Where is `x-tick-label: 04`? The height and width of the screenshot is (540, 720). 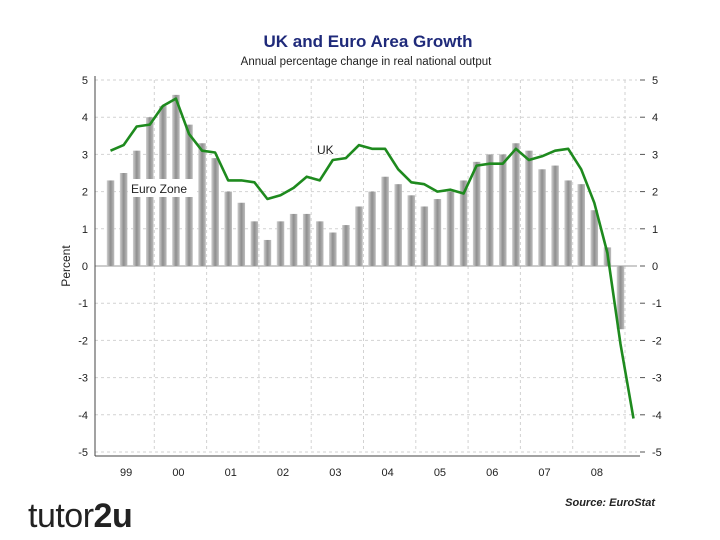
x-tick-label: 04 is located at coordinates (388, 473).